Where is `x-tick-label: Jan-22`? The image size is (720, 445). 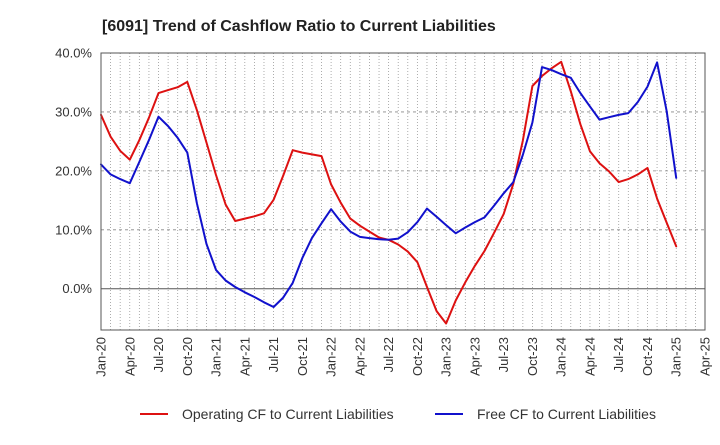
x-tick-label: Jan-22 is located at coordinates (331, 357).